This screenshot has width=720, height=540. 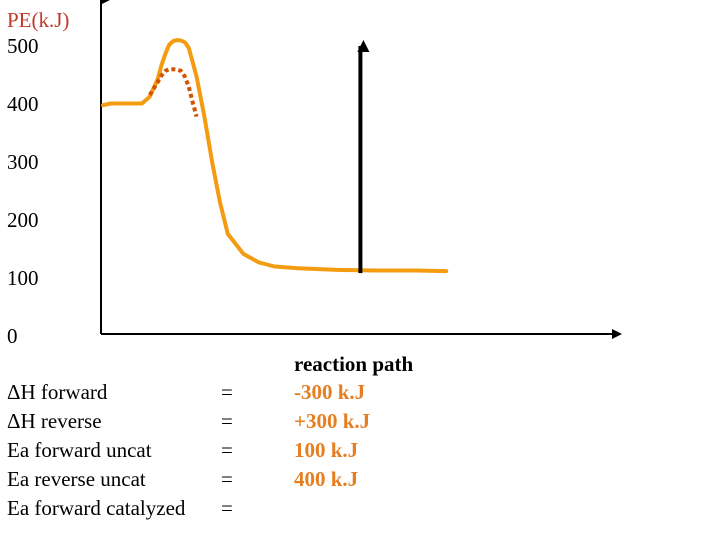 I want to click on answer-value: 100 k.J, so click(x=326, y=450).